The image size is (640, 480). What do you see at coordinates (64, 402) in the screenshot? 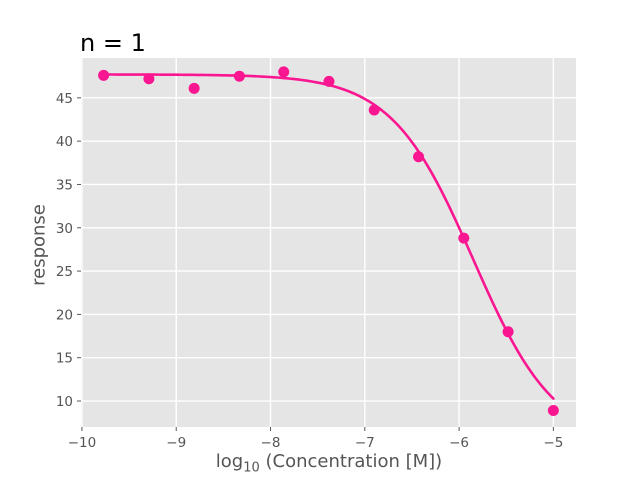
I see `y-tick-label: 10` at bounding box center [64, 402].